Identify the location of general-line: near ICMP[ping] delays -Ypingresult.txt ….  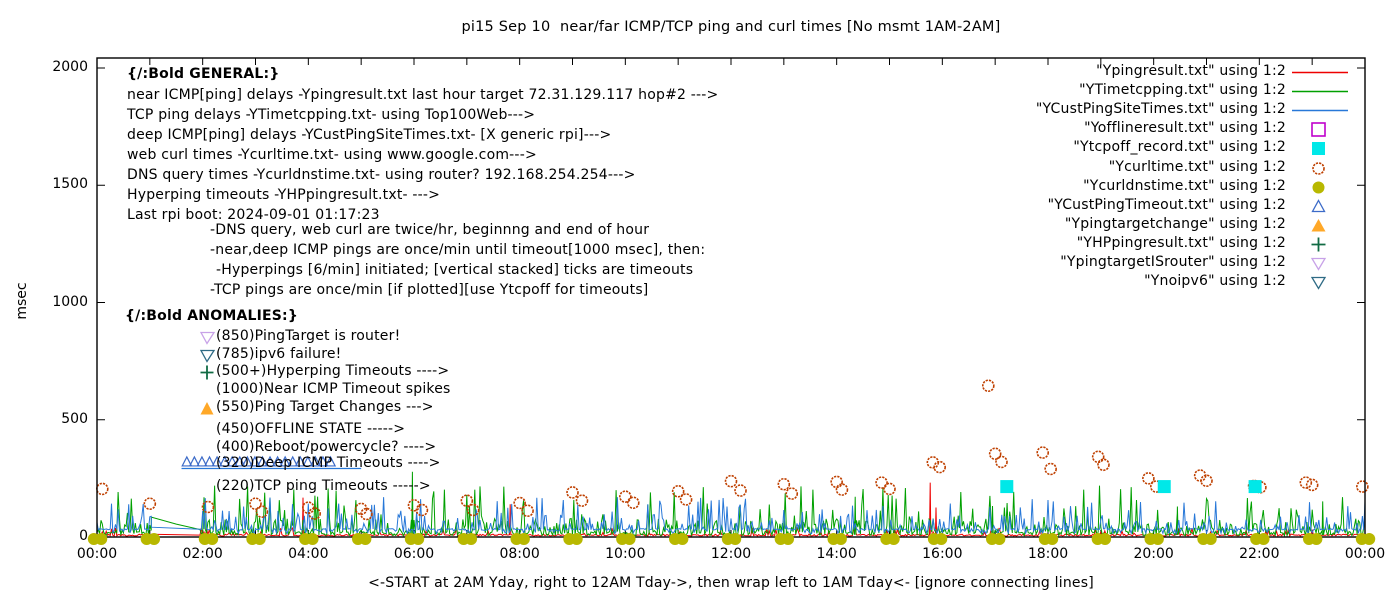
(423, 95).